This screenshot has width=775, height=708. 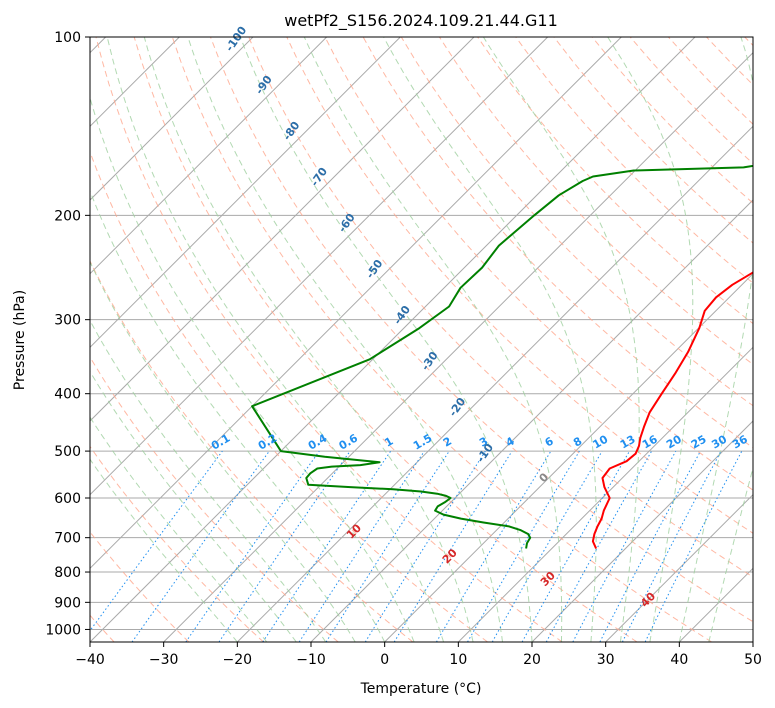 What do you see at coordinates (67, 573) in the screenshot?
I see `y-tick-label: 800` at bounding box center [67, 573].